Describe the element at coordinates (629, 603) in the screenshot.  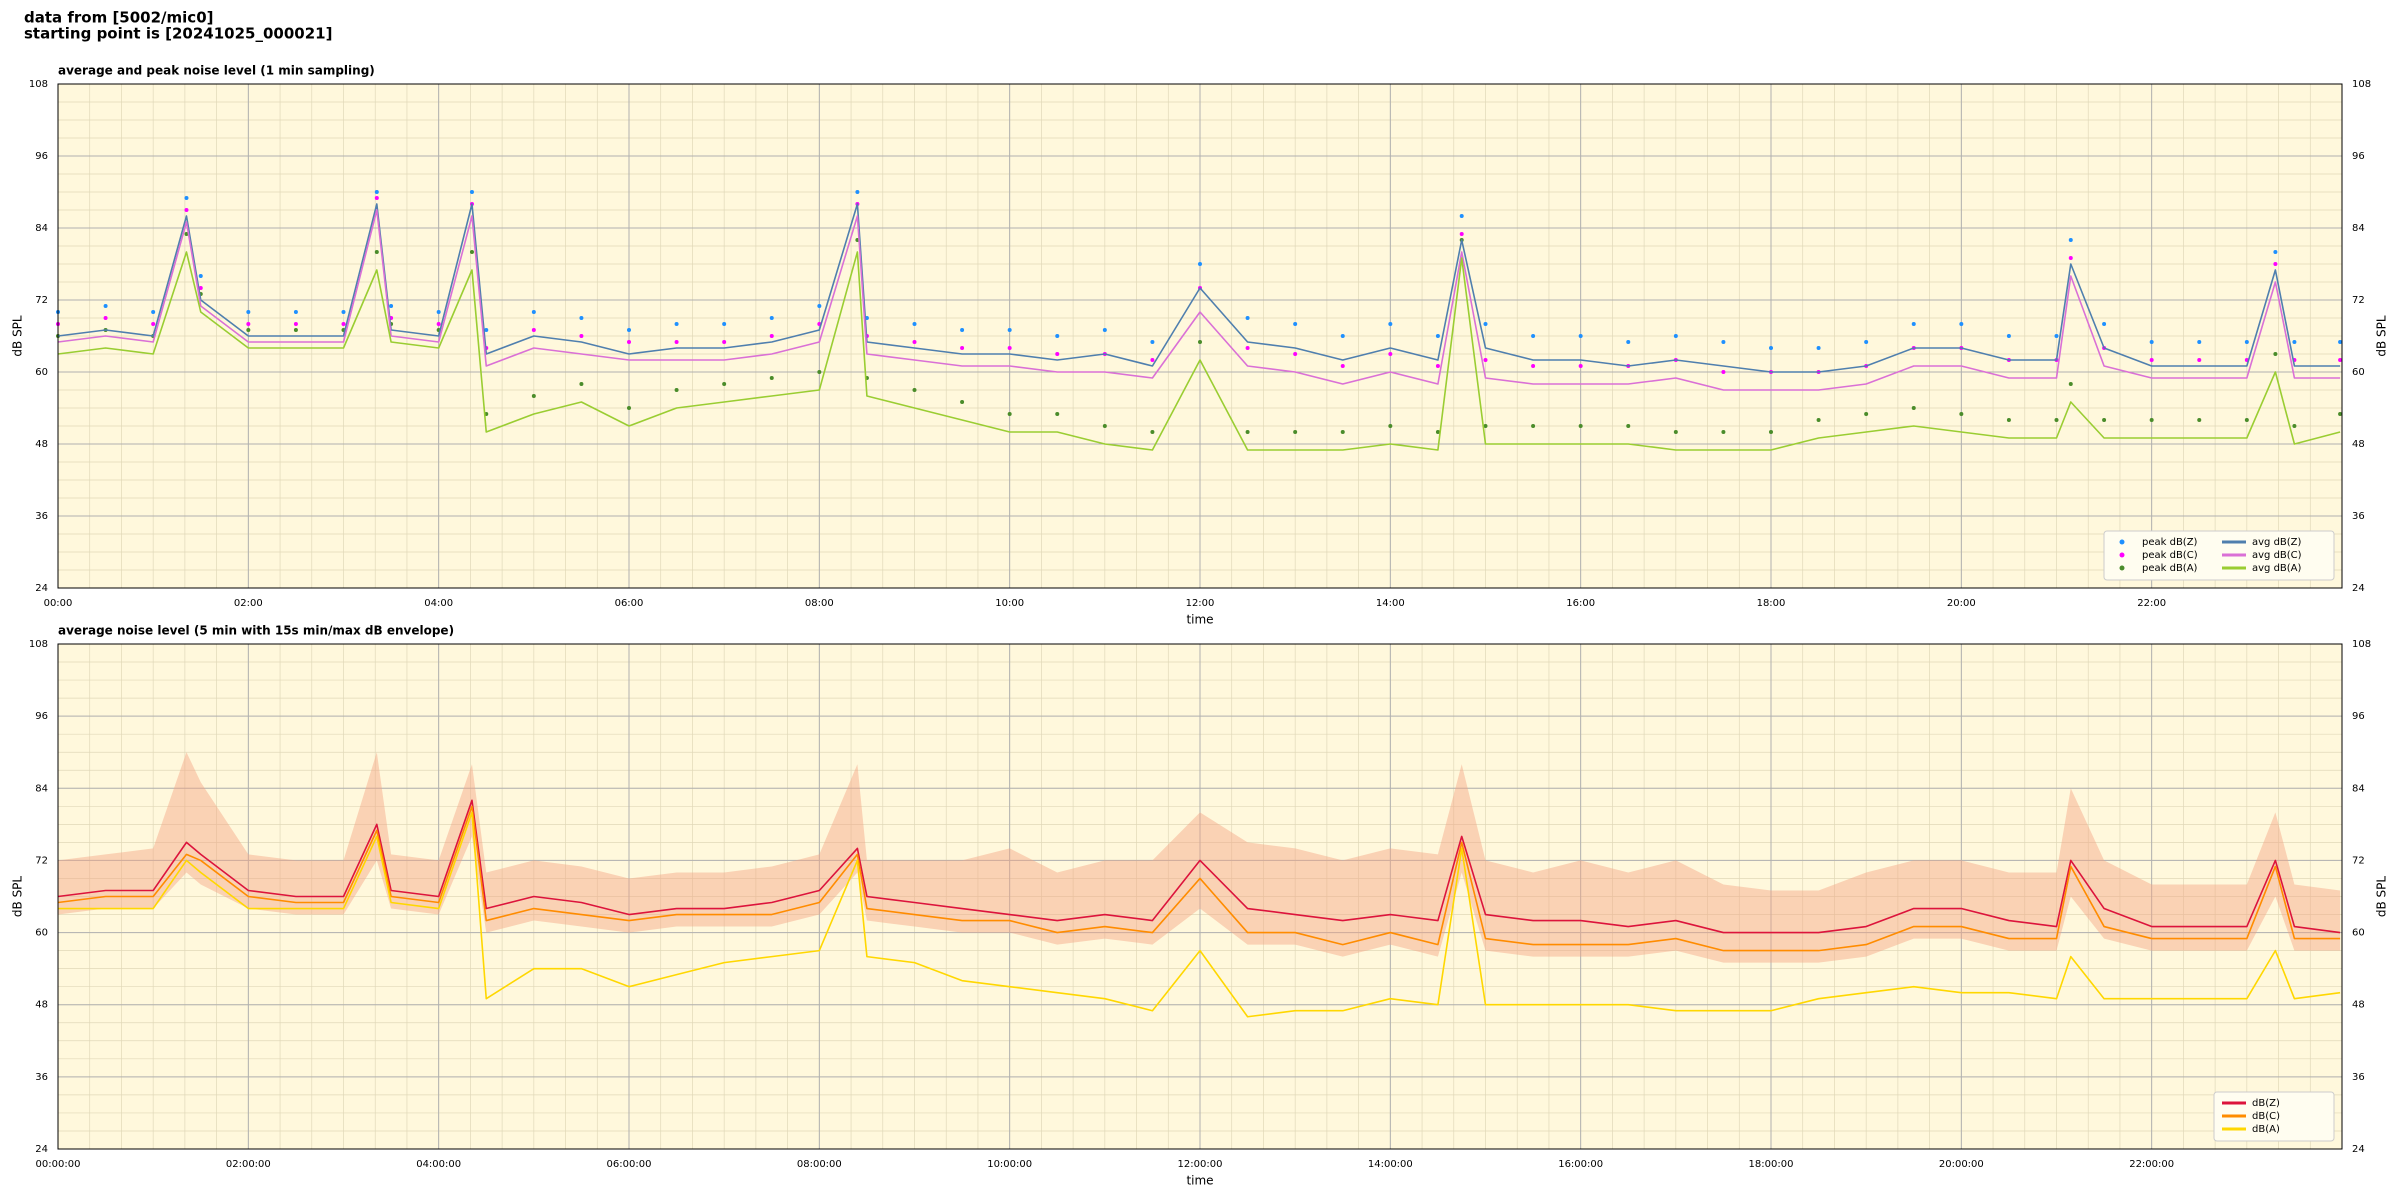
I see `x-tick-label: 06:00` at that location.